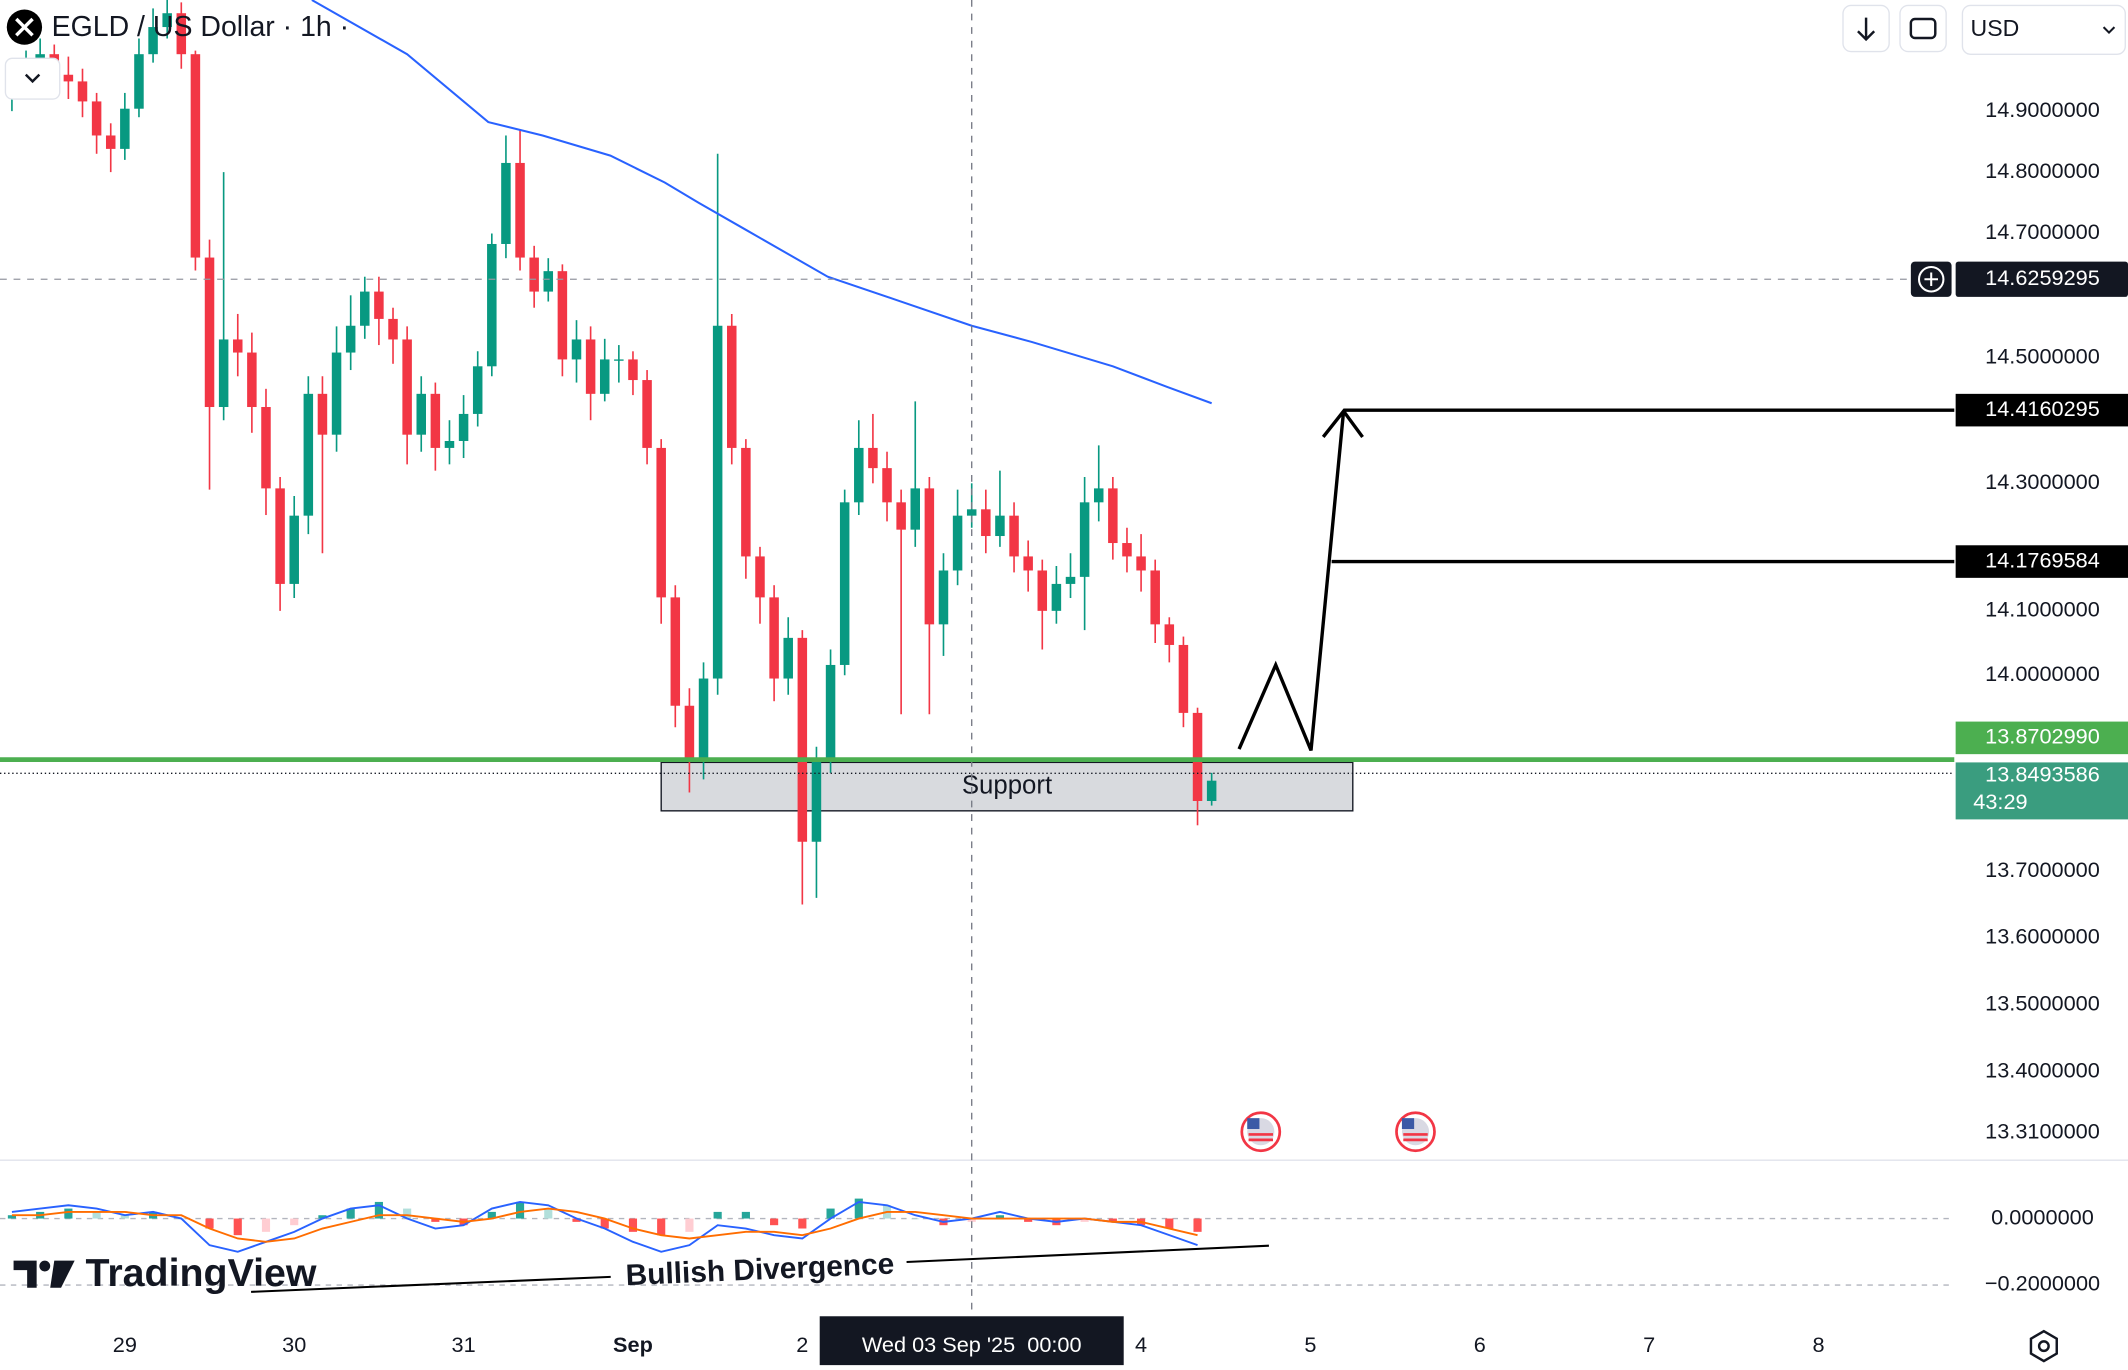 The height and width of the screenshot is (1370, 2128). What do you see at coordinates (24, 27) in the screenshot?
I see `symbol-logo-mark` at bounding box center [24, 27].